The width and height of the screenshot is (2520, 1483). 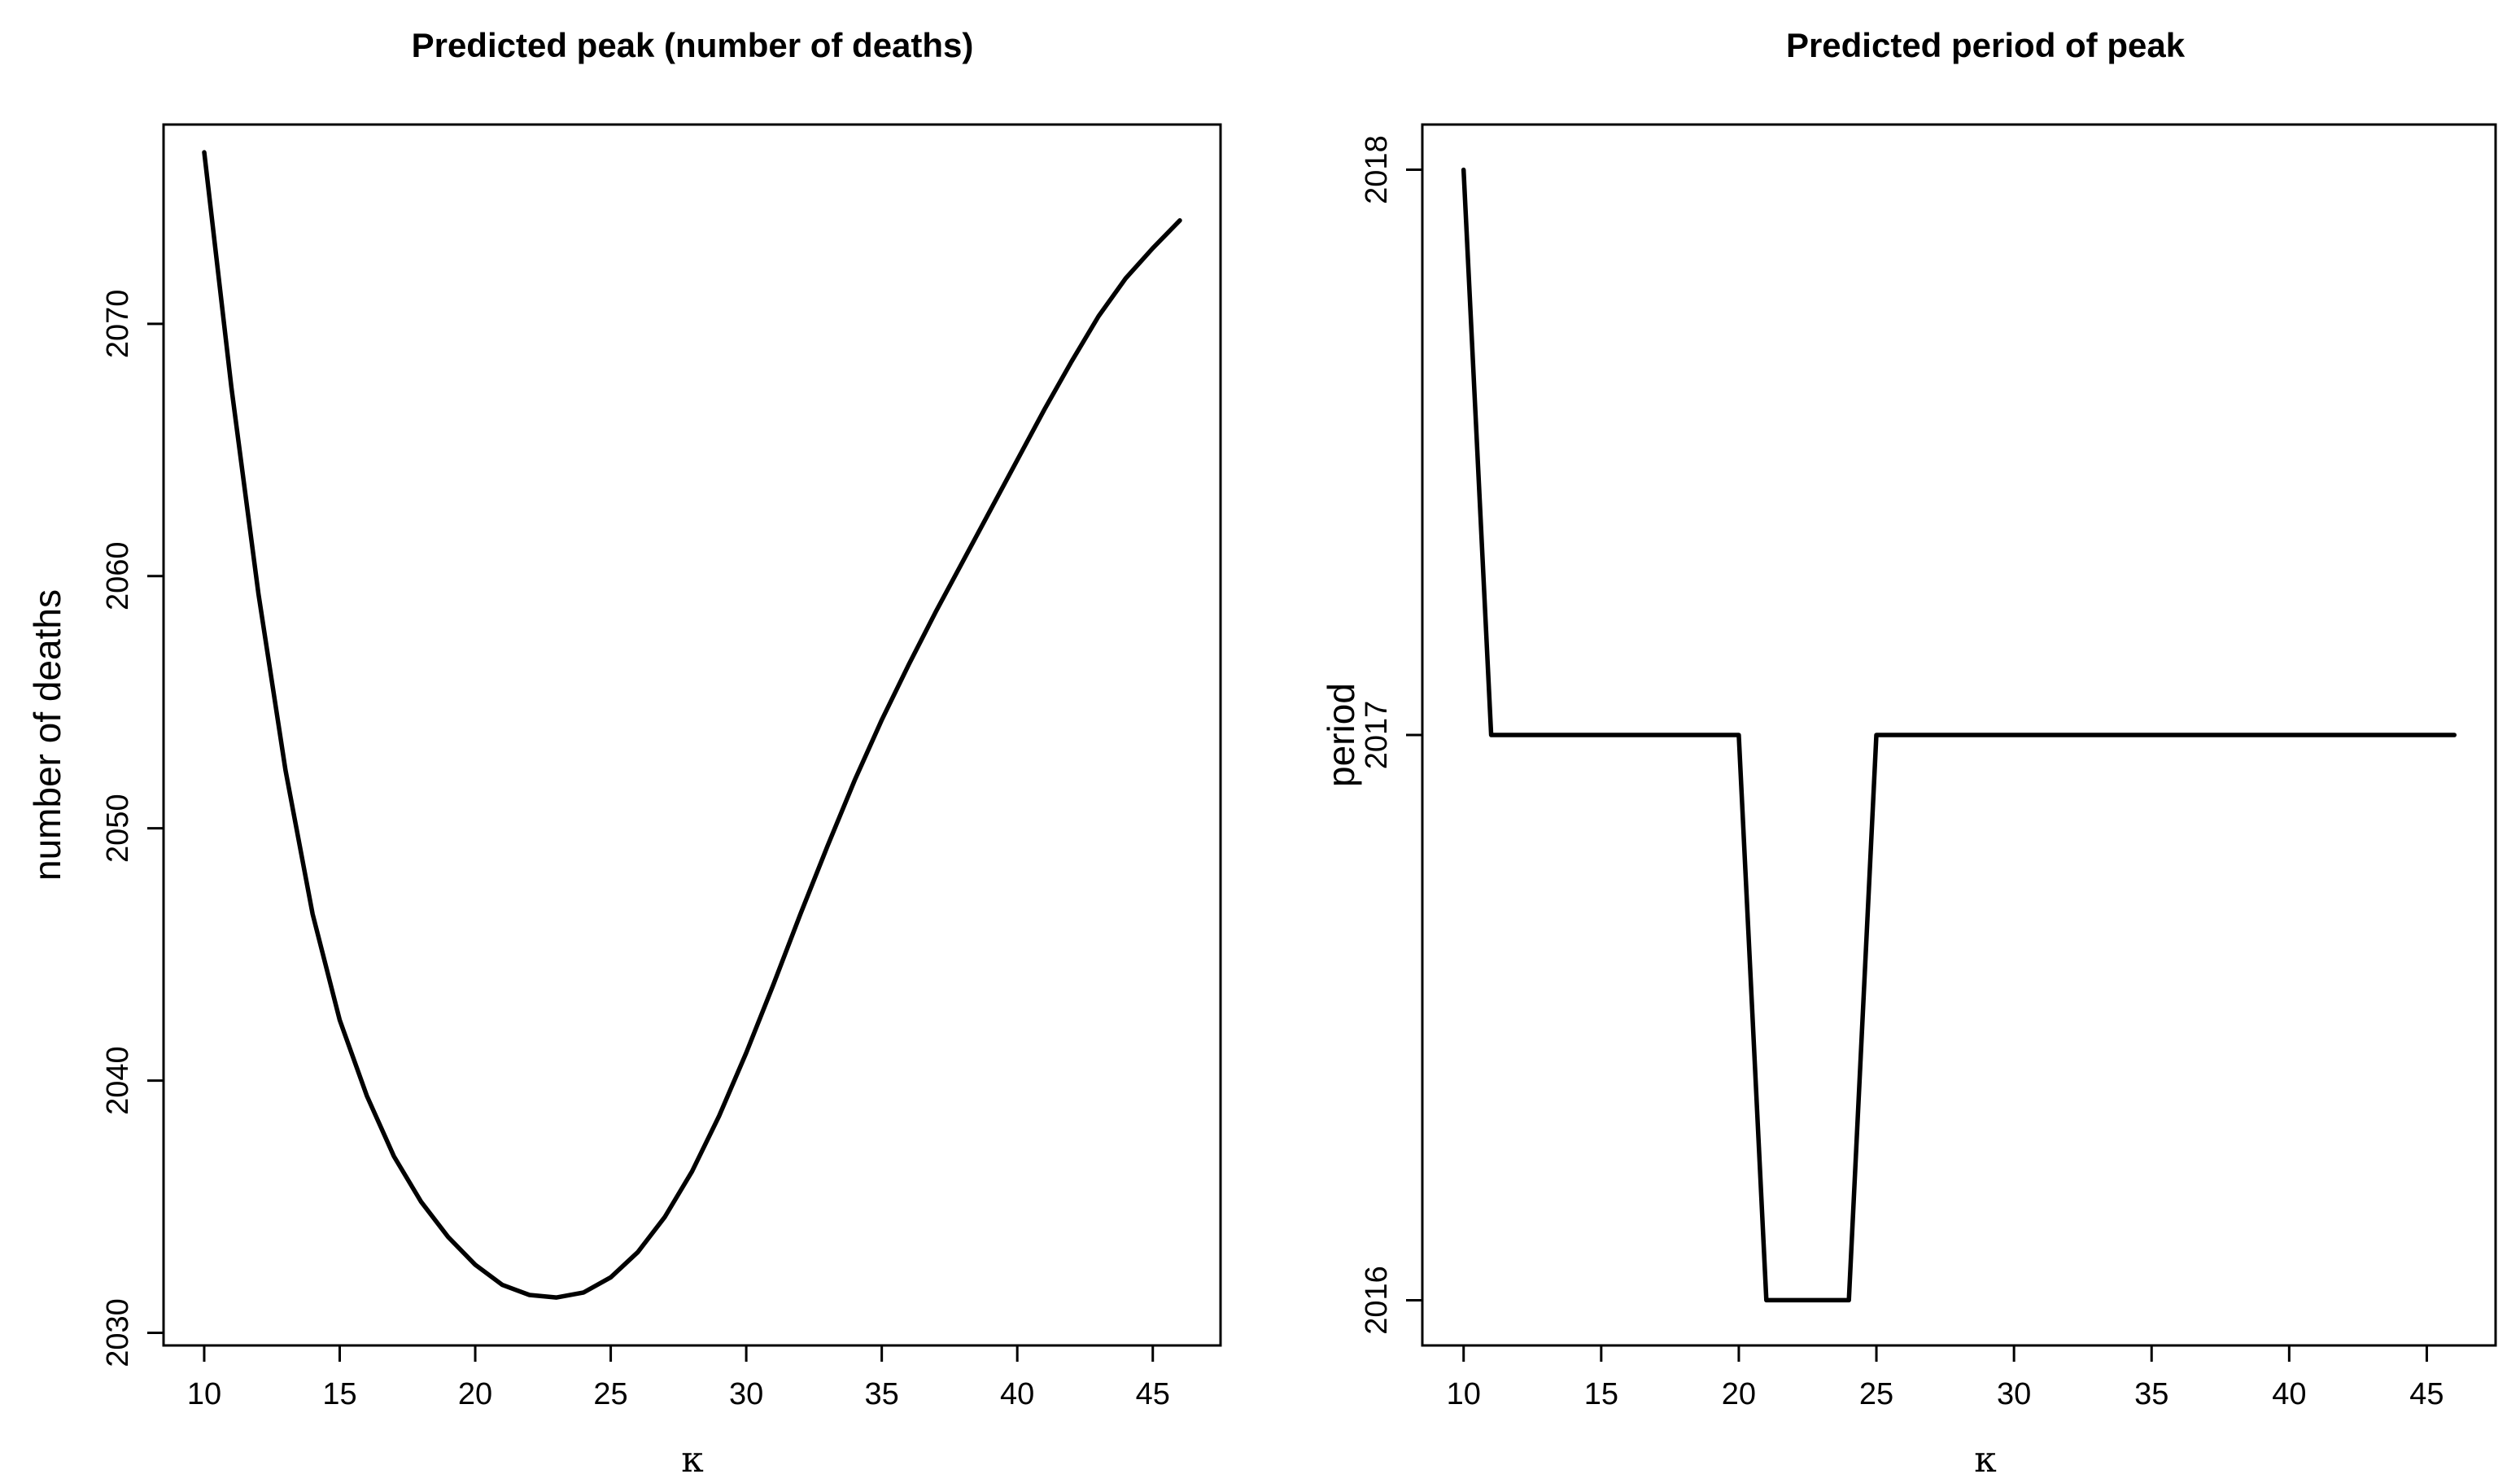 I want to click on chart-title: Predicted period of peak, so click(x=1986, y=45).